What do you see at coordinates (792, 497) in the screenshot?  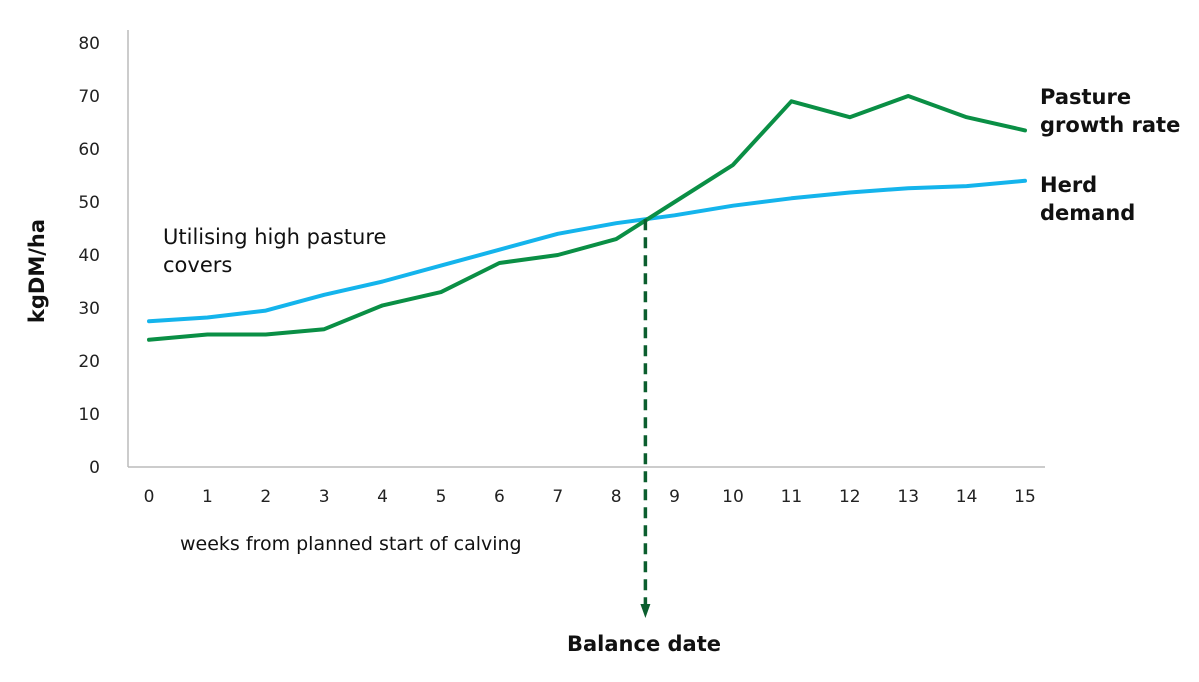 I see `x-tick-label: 11` at bounding box center [792, 497].